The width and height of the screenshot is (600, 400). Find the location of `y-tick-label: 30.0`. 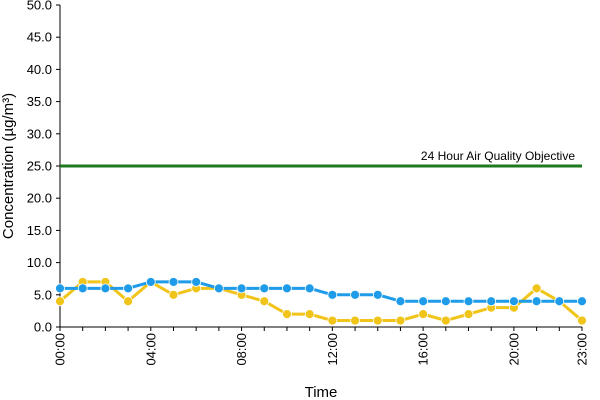

y-tick-label: 30.0 is located at coordinates (39, 133).